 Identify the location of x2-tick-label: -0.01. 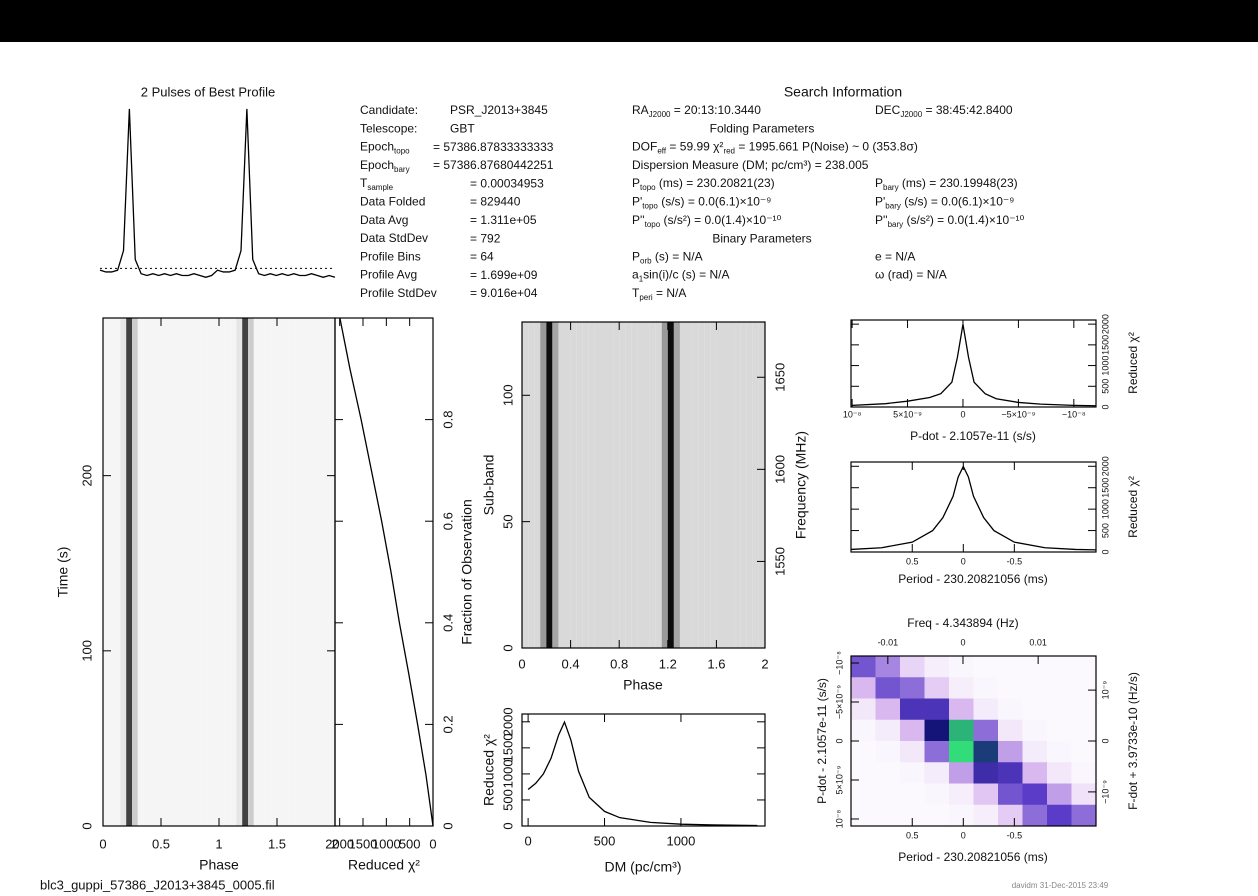
(888, 642).